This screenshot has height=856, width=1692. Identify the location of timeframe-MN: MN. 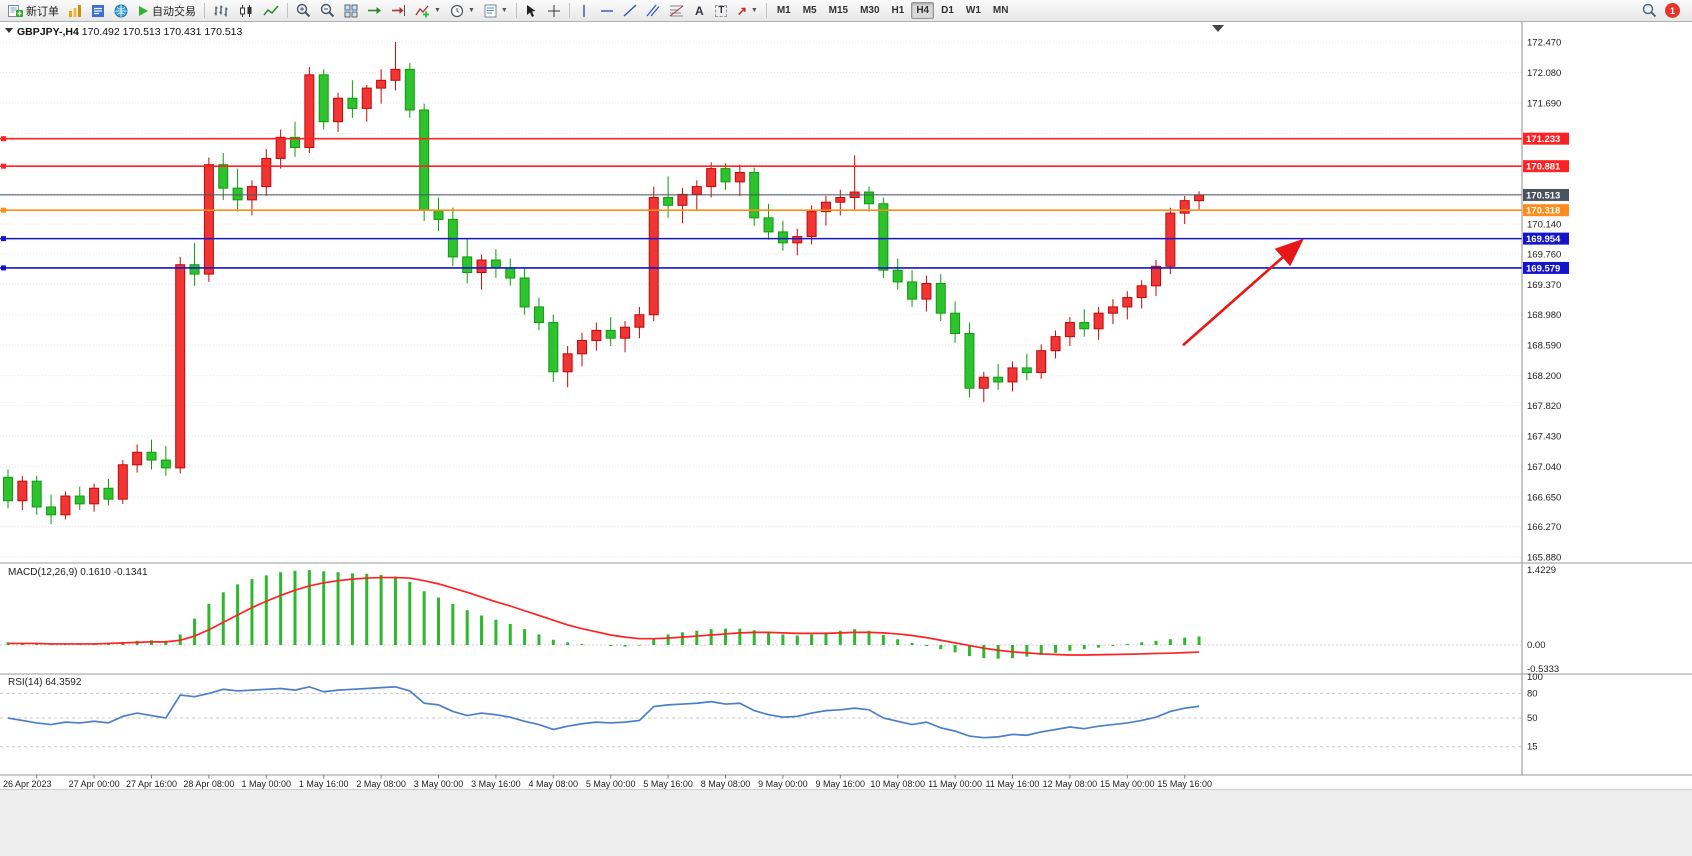
(1001, 10).